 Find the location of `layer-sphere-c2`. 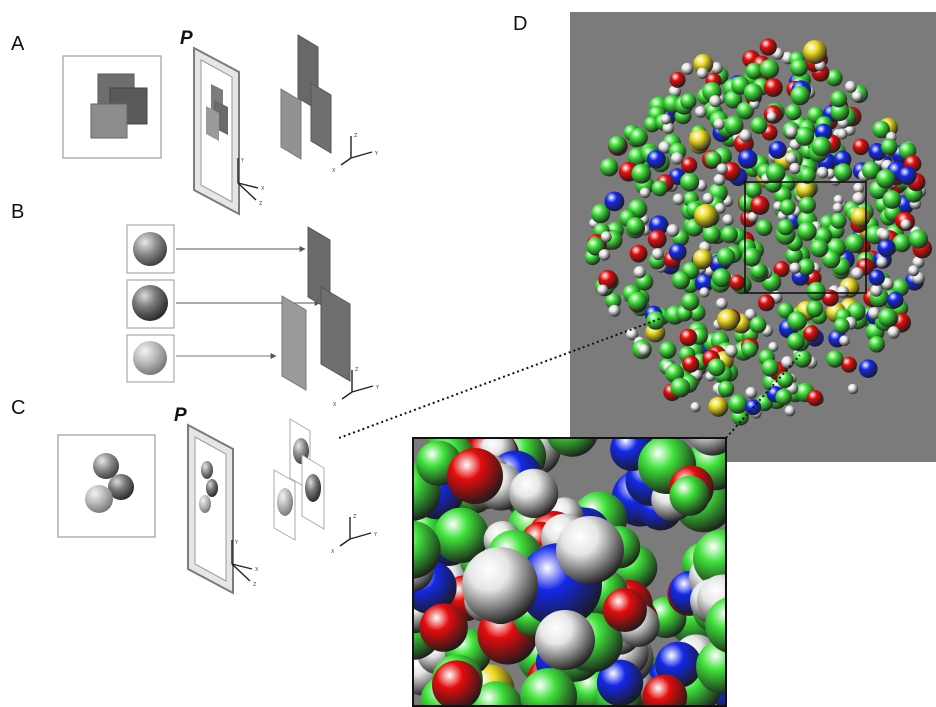

layer-sphere-c2 is located at coordinates (285, 502).